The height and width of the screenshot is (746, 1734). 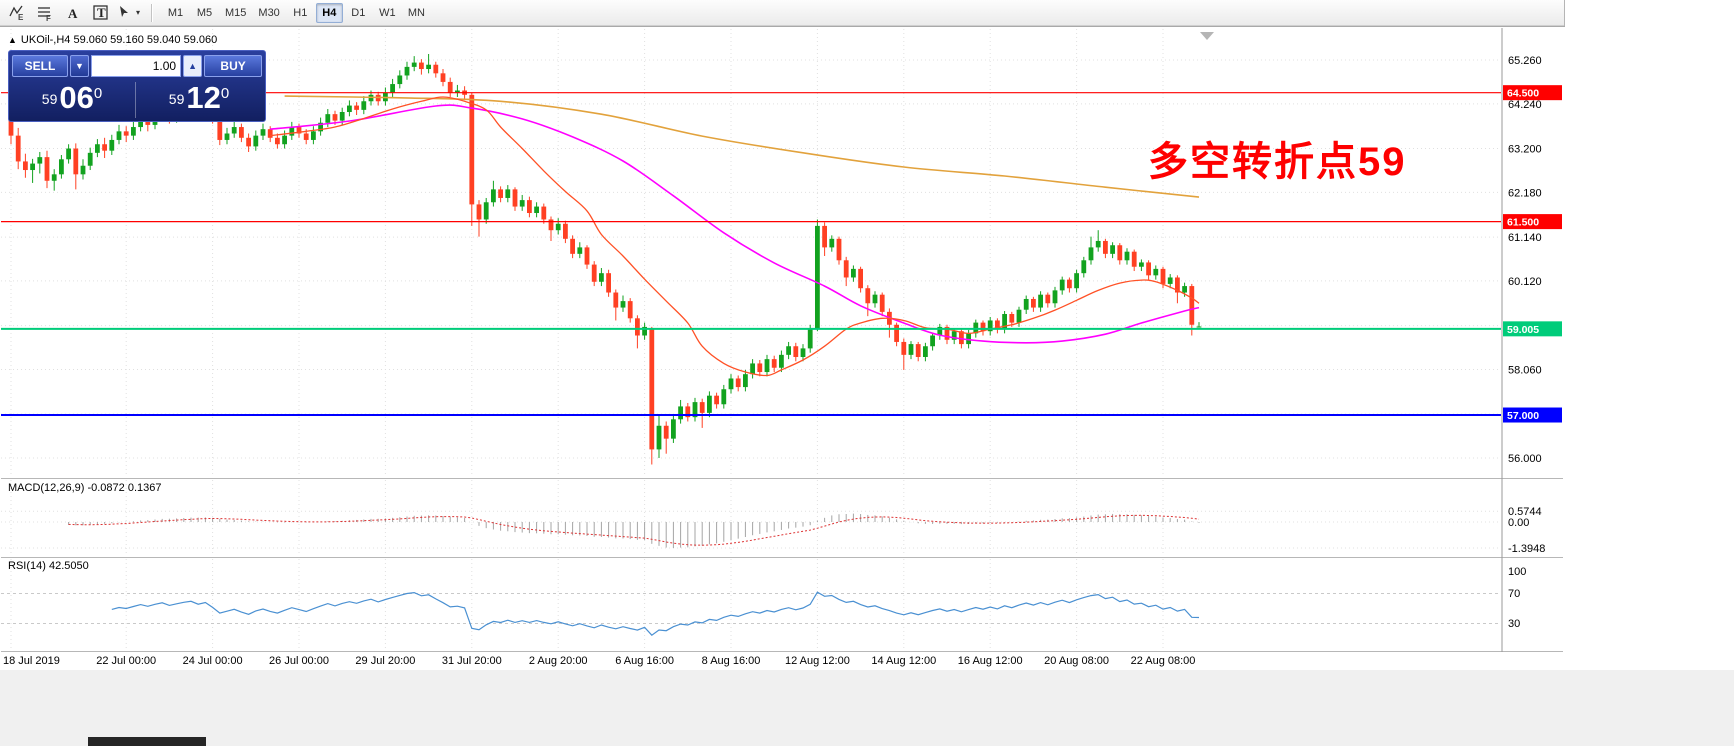 I want to click on cursor-icon, so click(x=123, y=11).